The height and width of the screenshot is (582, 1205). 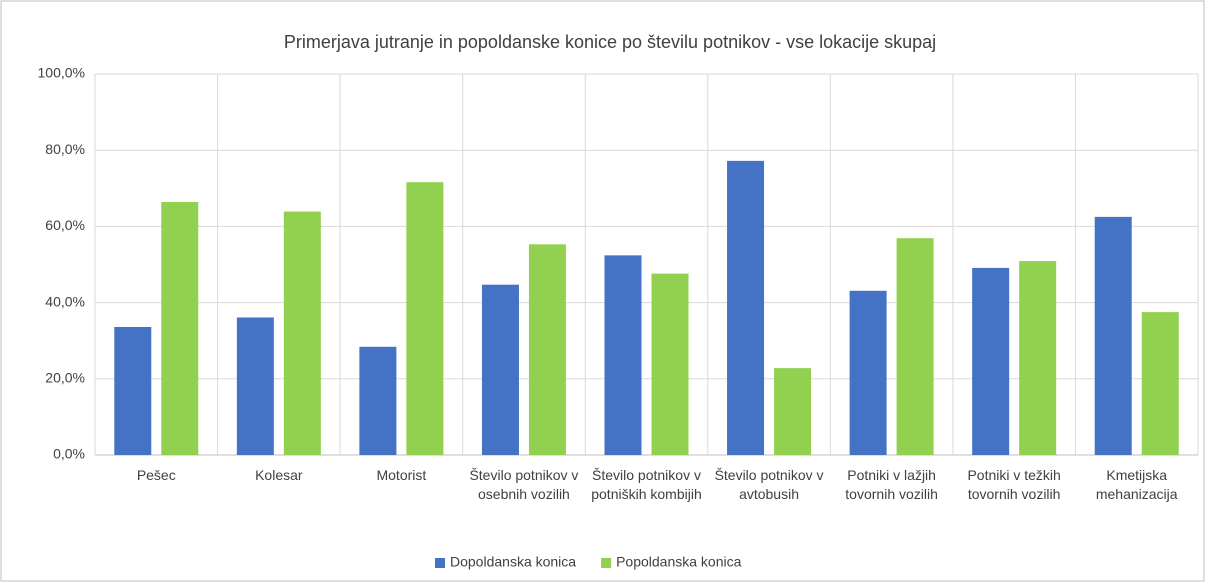 I want to click on legend-label: Popoldanska konica, so click(x=679, y=562).